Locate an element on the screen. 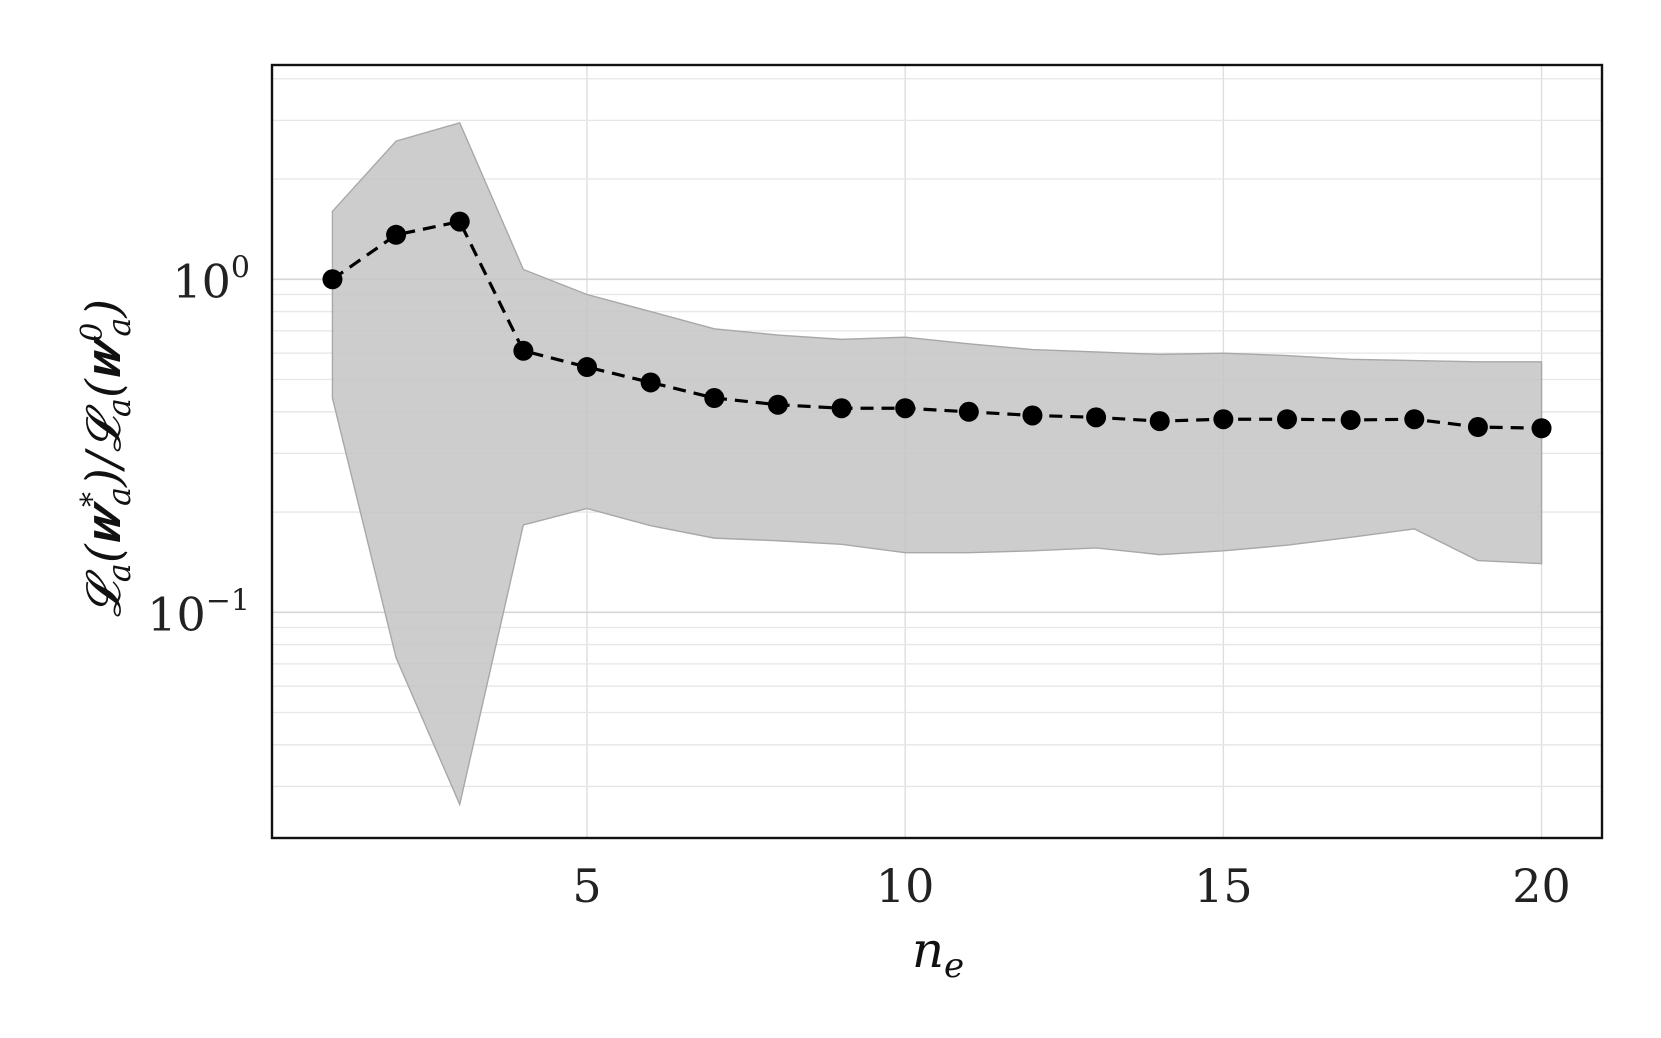  x-tick-label: 20 is located at coordinates (1541, 886).